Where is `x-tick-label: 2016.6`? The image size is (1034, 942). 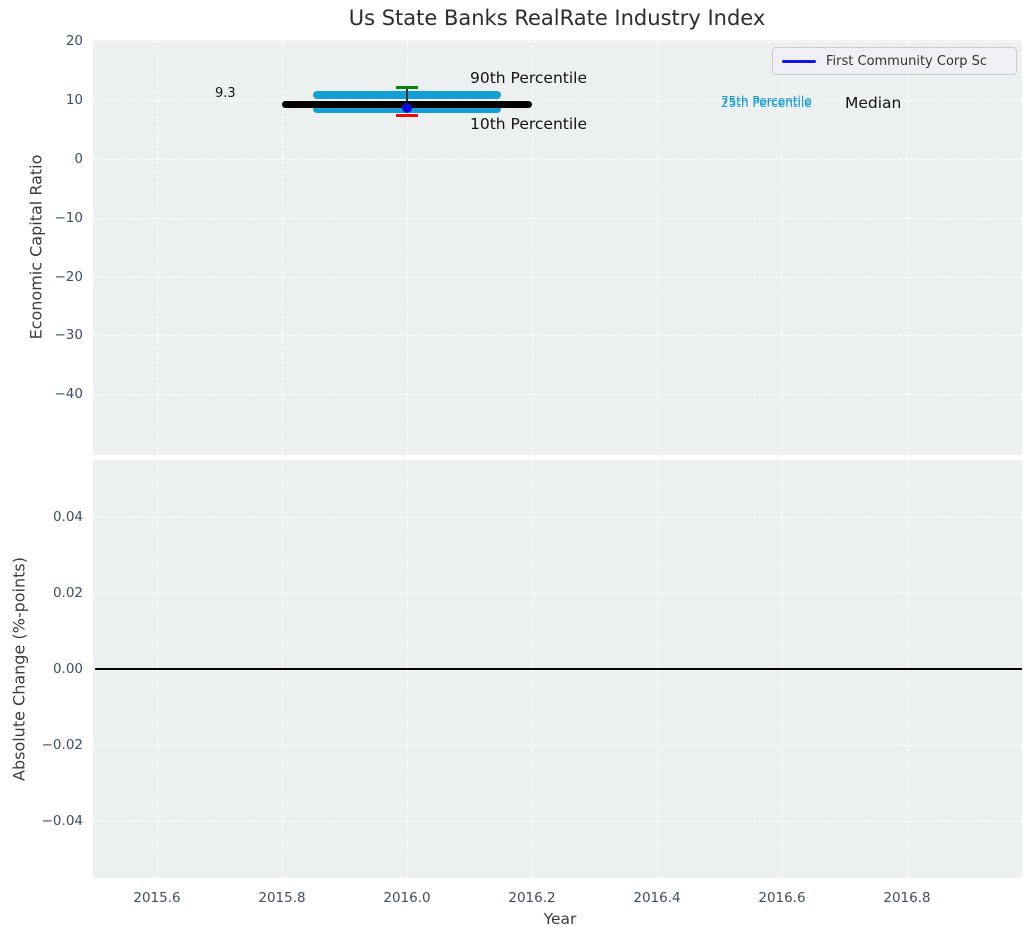 x-tick-label: 2016.6 is located at coordinates (782, 898).